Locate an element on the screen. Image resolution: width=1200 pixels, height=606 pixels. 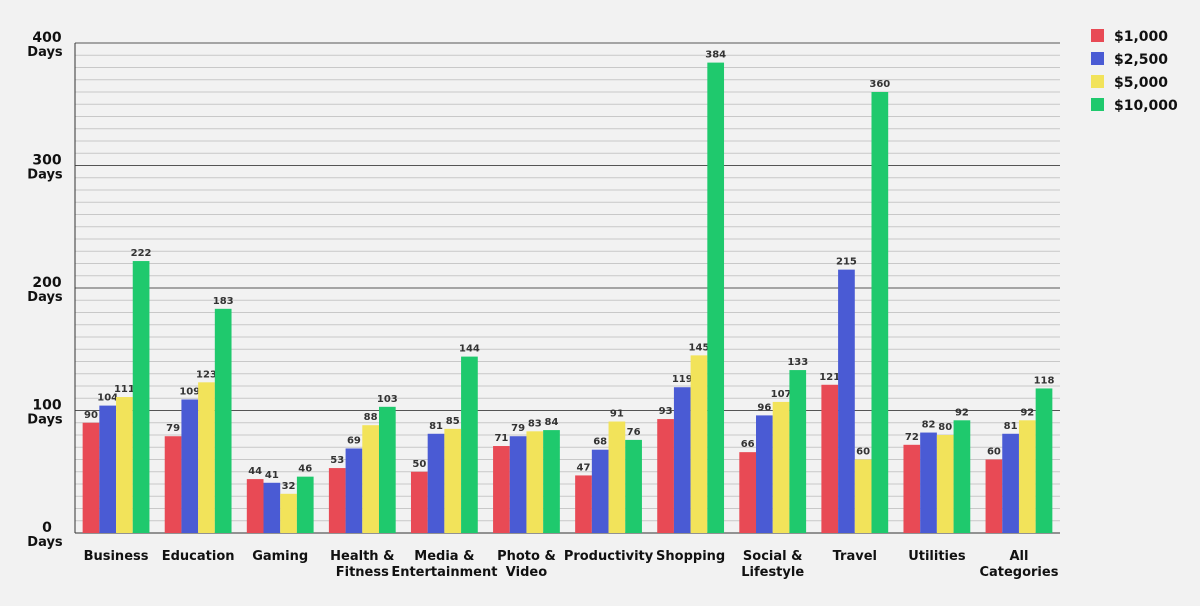
x-tick-label: Business is located at coordinates (116, 556).